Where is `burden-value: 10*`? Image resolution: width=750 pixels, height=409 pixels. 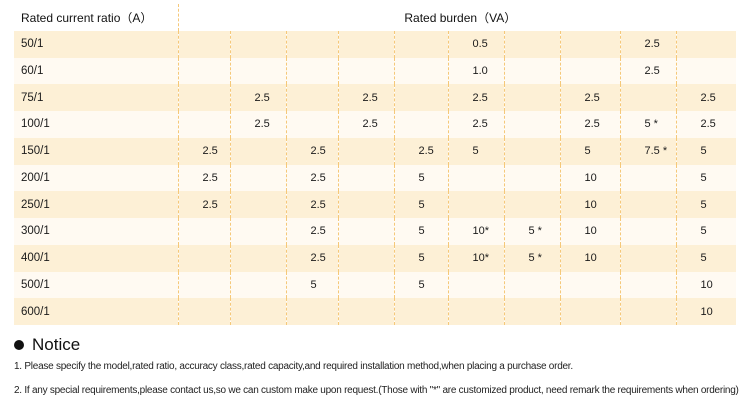
burden-value: 10* is located at coordinates (481, 258).